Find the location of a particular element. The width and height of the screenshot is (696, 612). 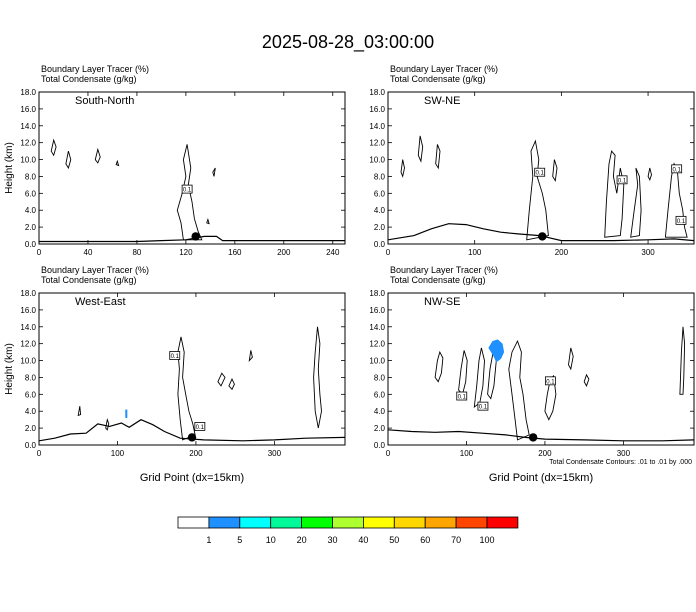

y-tick-label: 12.0 is located at coordinates (377, 143).